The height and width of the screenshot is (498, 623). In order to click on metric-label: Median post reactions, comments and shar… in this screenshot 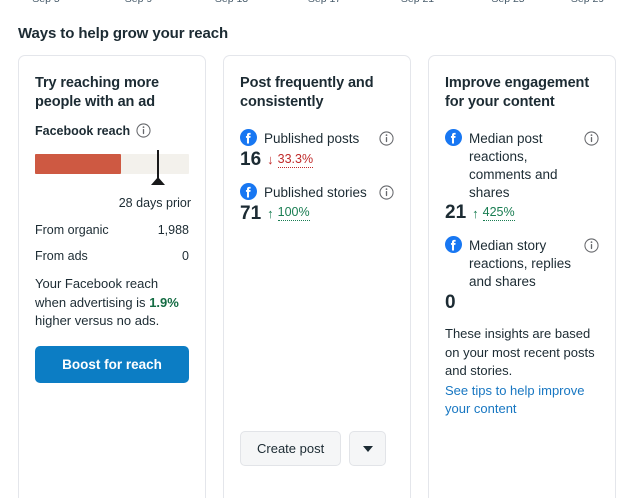, I will do `click(513, 165)`.